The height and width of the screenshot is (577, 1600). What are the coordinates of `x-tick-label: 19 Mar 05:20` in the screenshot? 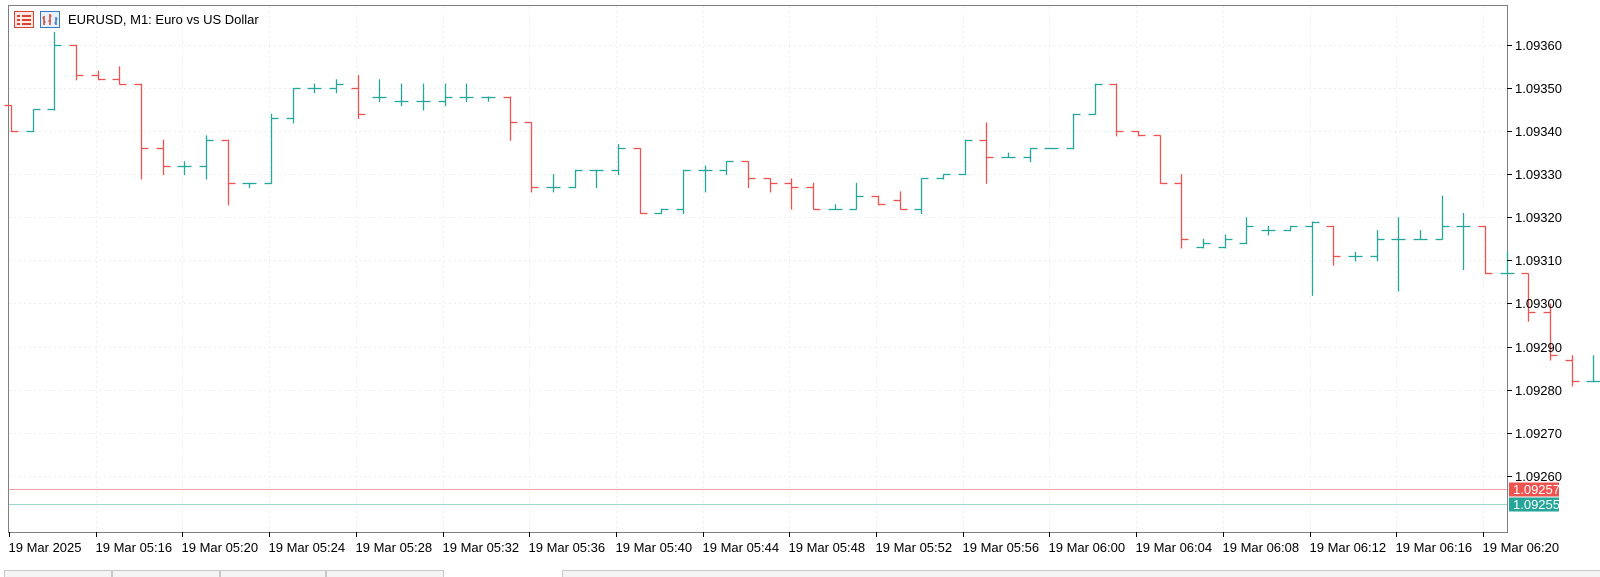 It's located at (220, 547).